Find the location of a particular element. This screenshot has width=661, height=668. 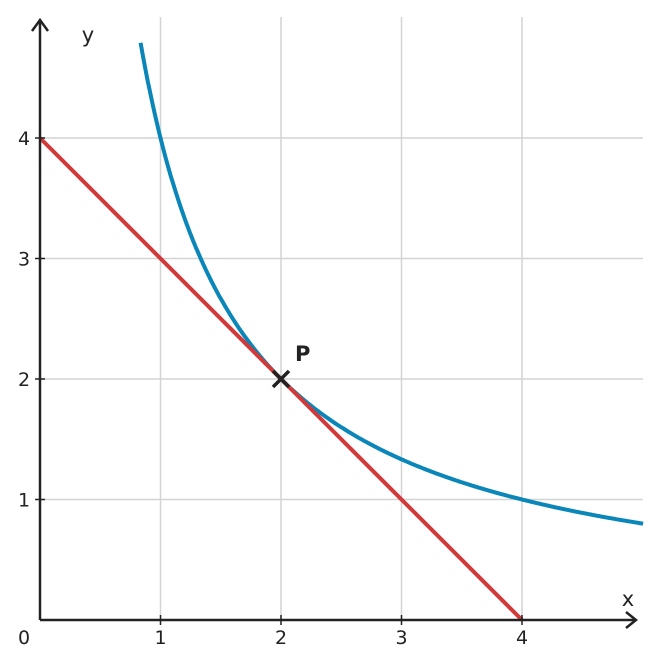

point-marker is located at coordinates (281, 379).